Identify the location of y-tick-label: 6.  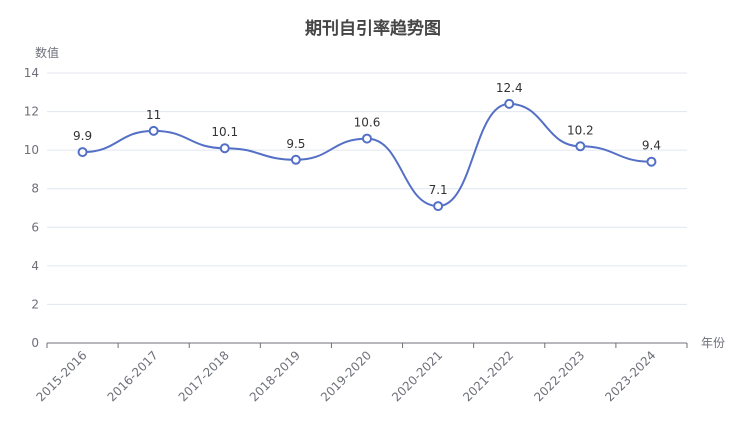
(35, 227).